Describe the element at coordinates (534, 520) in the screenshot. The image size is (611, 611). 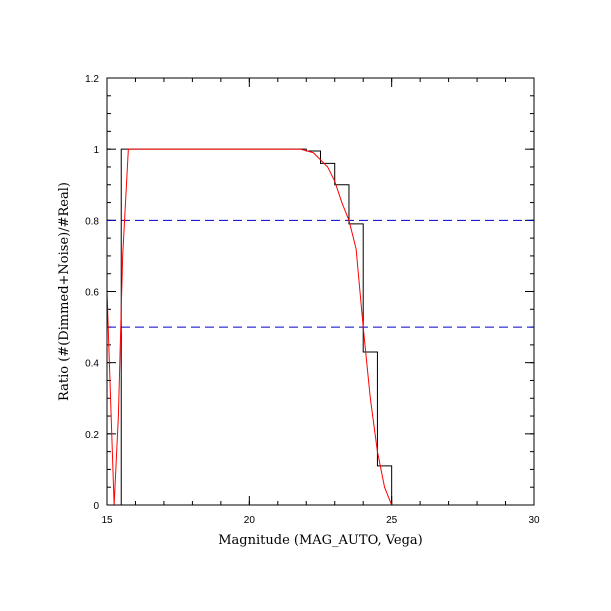
I see `x-tick-label: 30` at that location.